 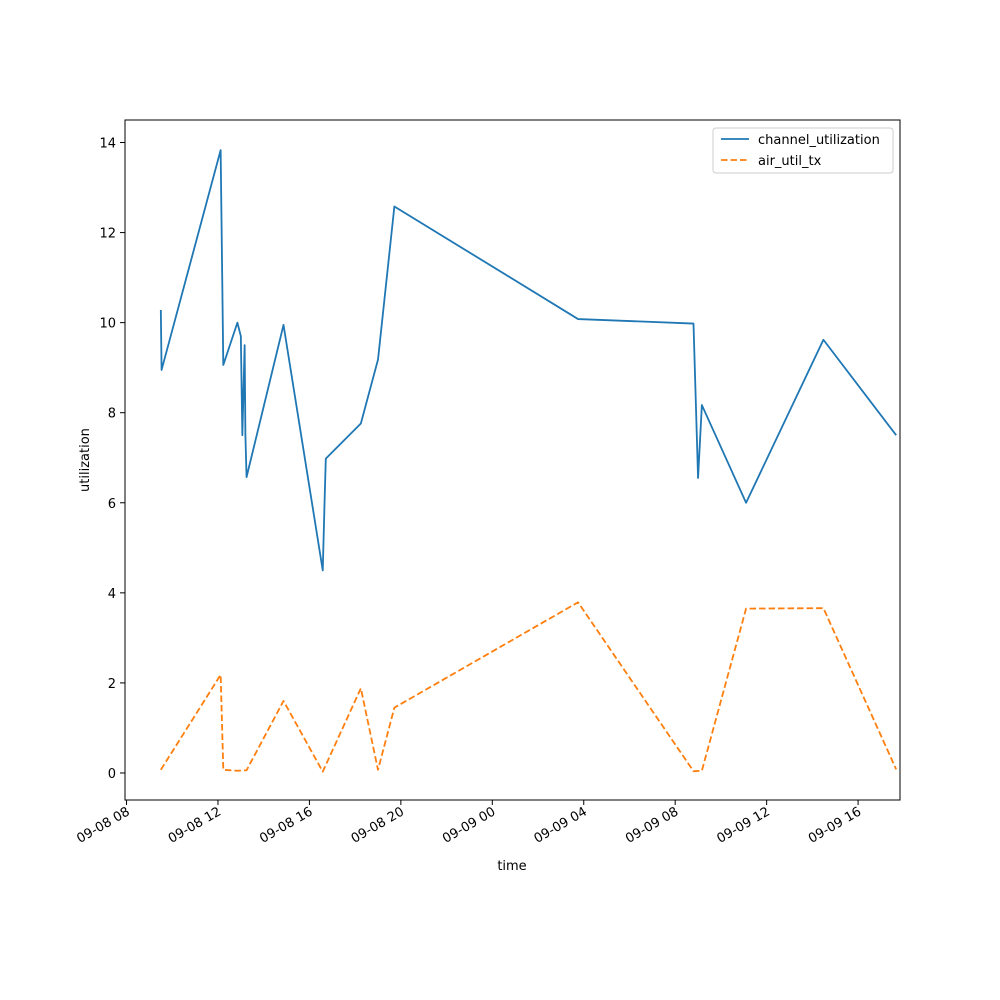 What do you see at coordinates (112, 504) in the screenshot?
I see `y-tick-label: 6` at bounding box center [112, 504].